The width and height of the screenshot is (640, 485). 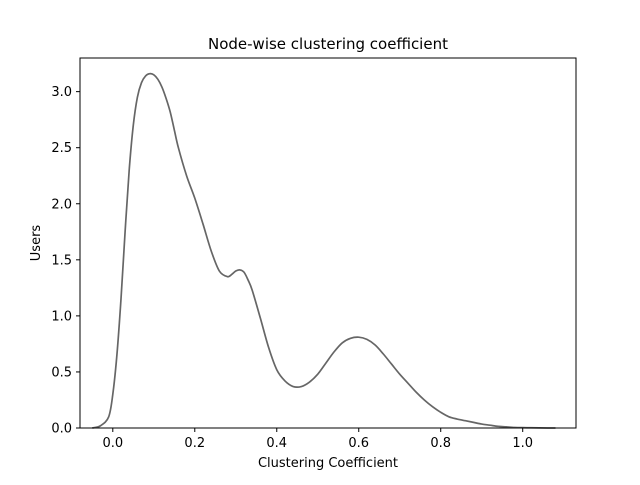 What do you see at coordinates (36, 243) in the screenshot?
I see `y-axis-label: Users` at bounding box center [36, 243].